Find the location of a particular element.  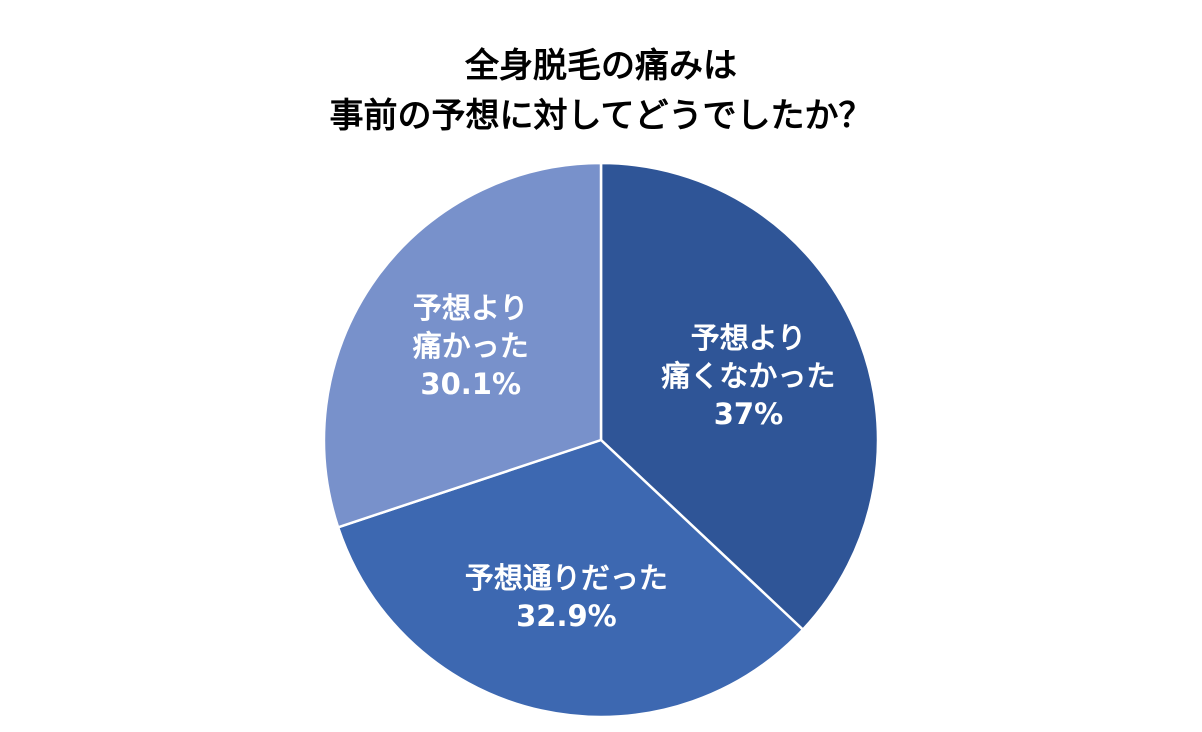

chart-title: 事前の予想に対してどうでしたか？ is located at coordinates (601, 116).